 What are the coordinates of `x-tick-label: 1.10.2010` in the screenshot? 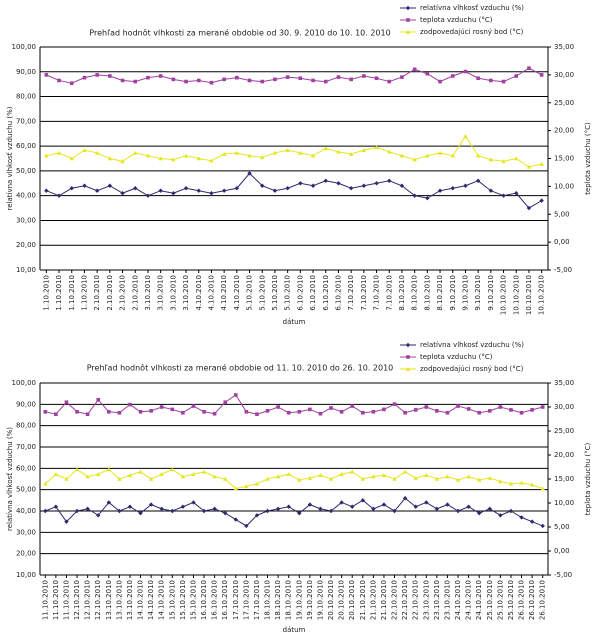 It's located at (59, 293).